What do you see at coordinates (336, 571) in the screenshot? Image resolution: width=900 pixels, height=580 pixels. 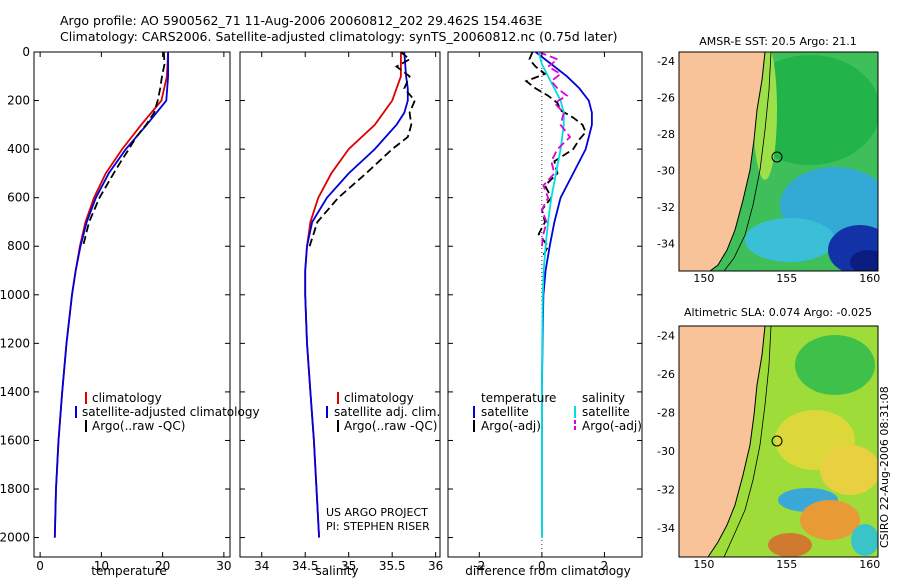 I see `salinity-xlabel: salinity` at bounding box center [336, 571].